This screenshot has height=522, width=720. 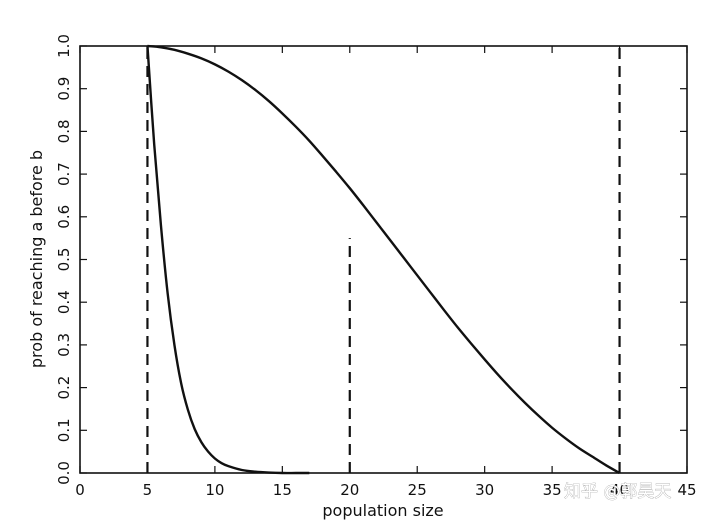 I want to click on x-tick-label: 0, so click(x=80, y=490).